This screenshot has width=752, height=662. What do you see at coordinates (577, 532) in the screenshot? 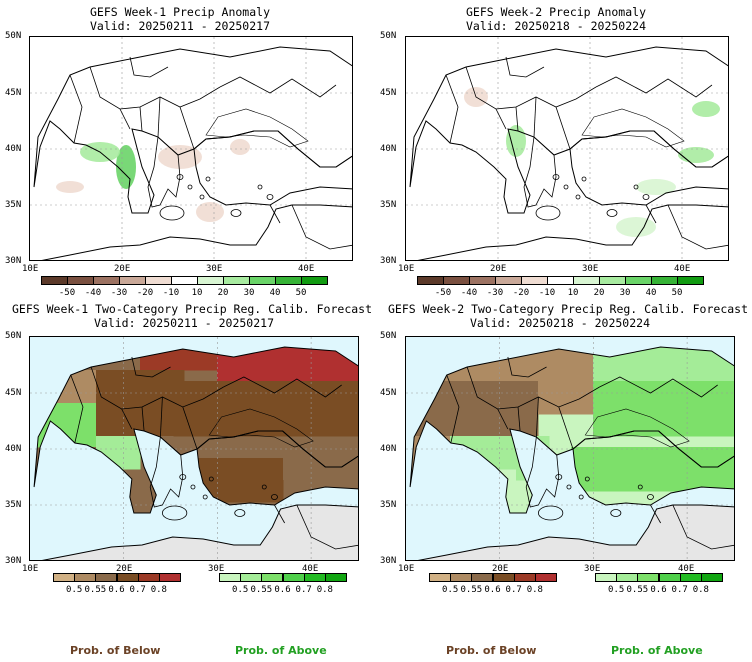
I see `no-data-region` at bounding box center [577, 532].